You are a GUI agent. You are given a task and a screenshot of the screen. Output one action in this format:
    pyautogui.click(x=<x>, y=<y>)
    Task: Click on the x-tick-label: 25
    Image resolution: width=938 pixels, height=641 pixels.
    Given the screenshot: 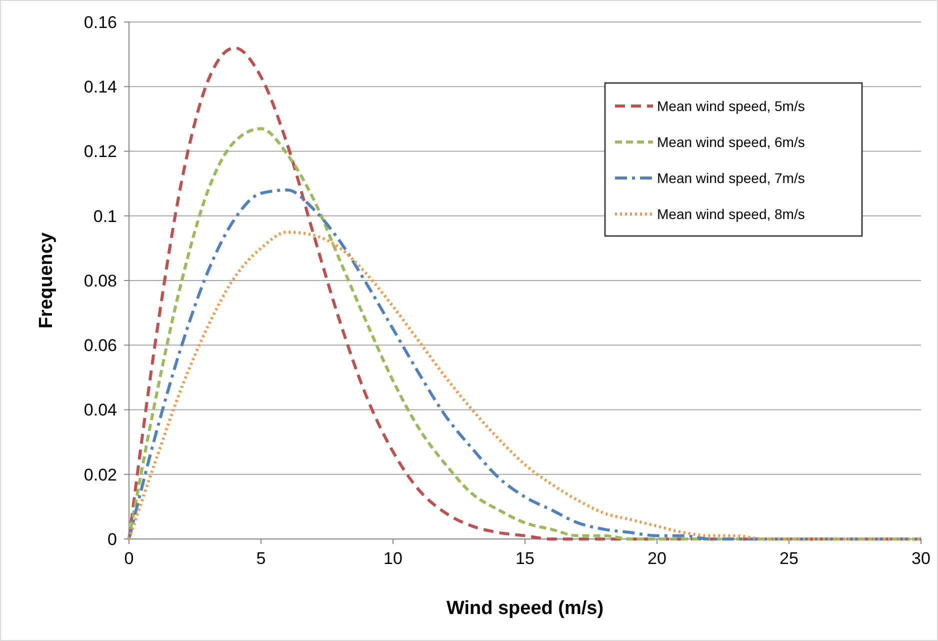 What is the action you would take?
    pyautogui.click(x=789, y=558)
    